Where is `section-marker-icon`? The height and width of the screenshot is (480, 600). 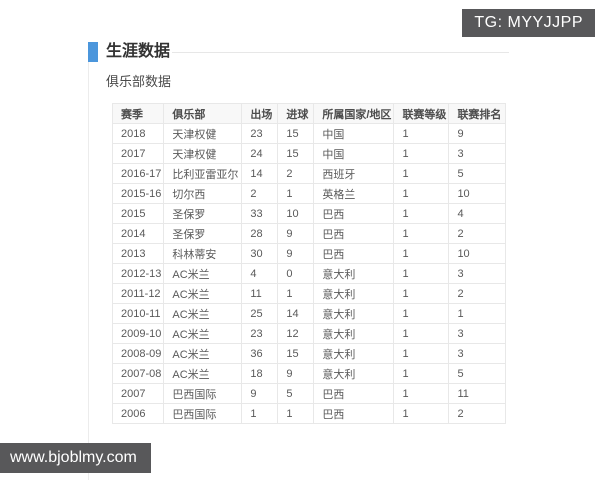
section-marker-icon is located at coordinates (93, 52).